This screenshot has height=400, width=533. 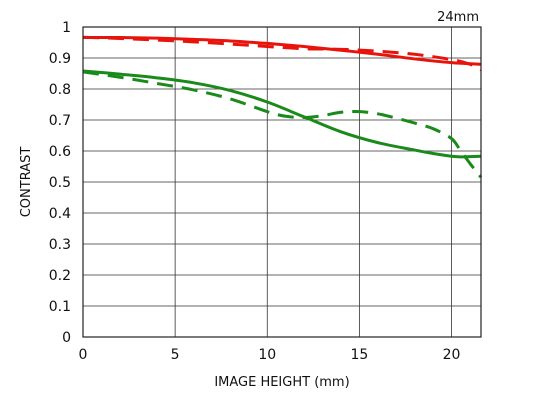 I want to click on y-tick-label: 0.2, so click(x=60, y=276).